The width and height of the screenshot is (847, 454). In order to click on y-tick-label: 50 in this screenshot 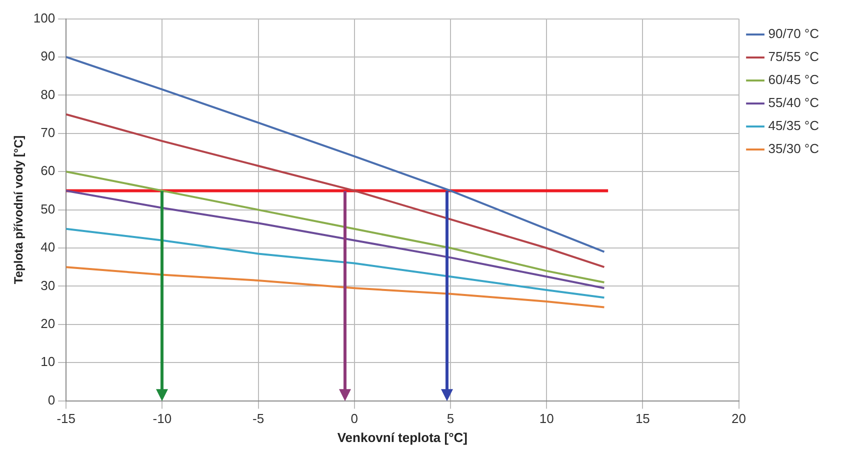, I will do `click(48, 208)`.